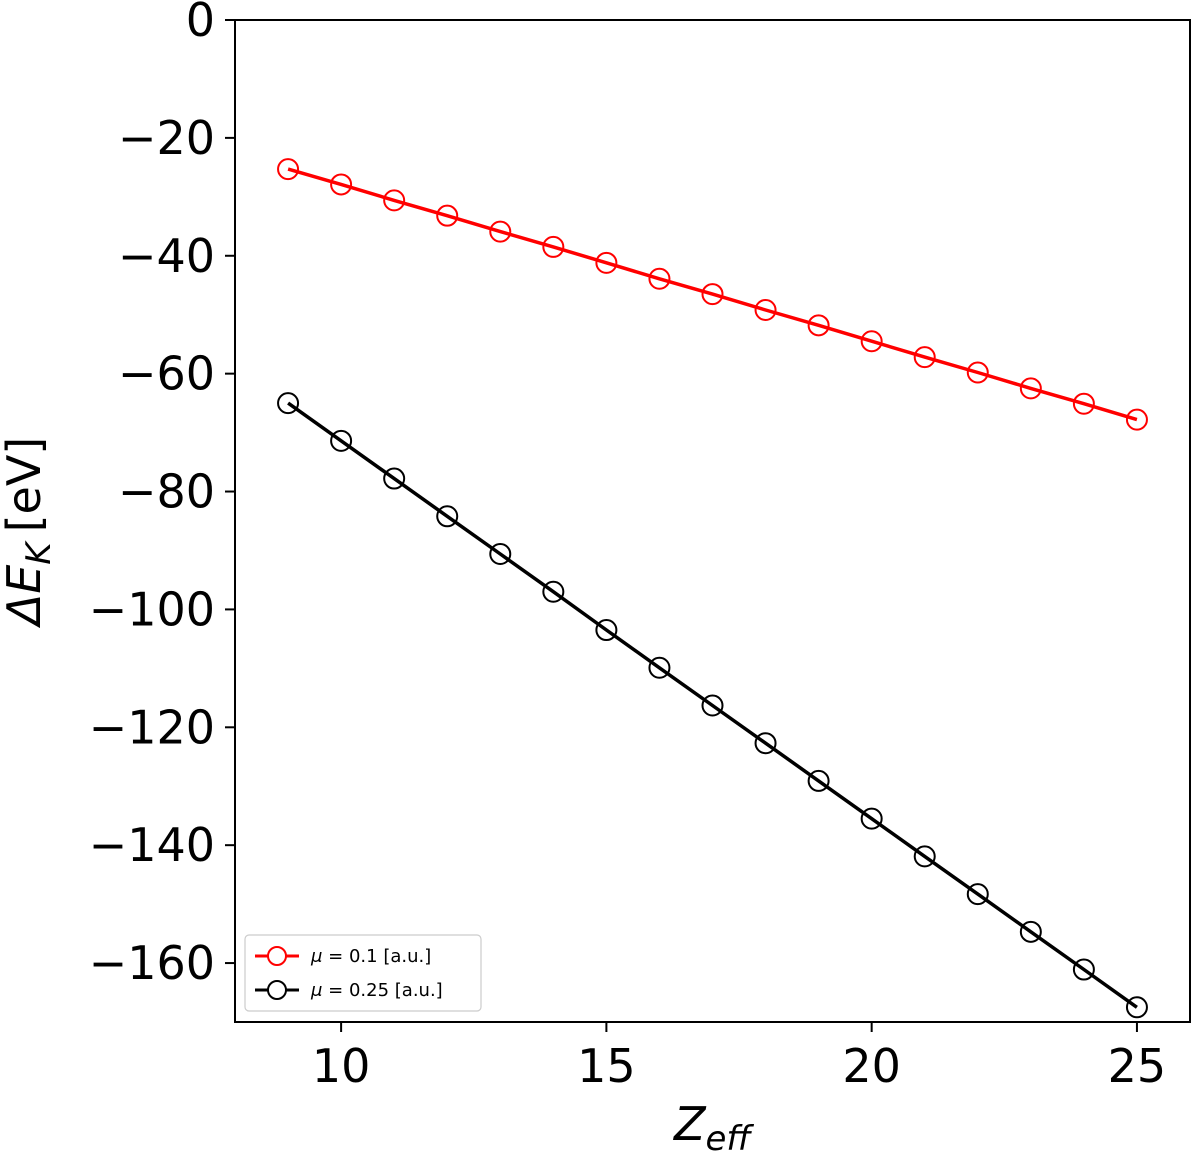 The height and width of the screenshot is (1155, 1200). I want to click on y-tick-label: −80, so click(166, 492).